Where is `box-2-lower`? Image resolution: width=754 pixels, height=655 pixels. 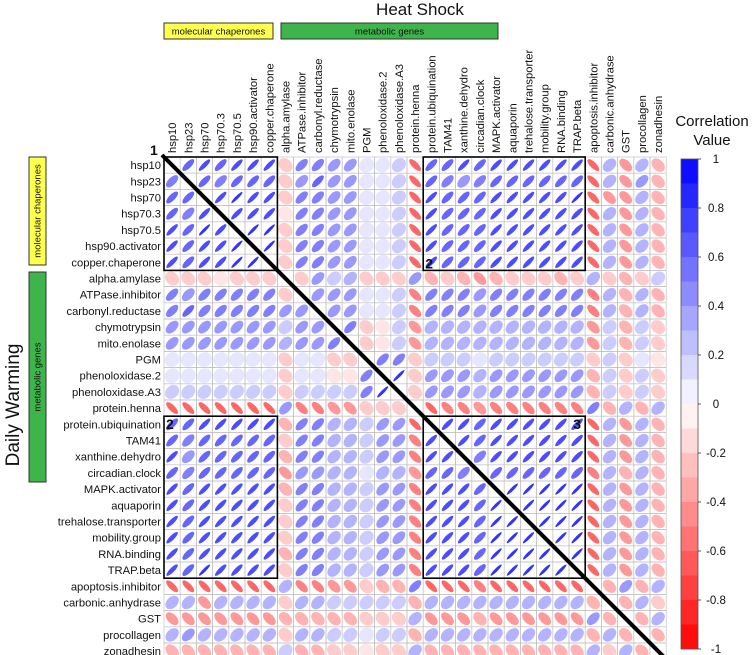 box-2-lower is located at coordinates (221, 497).